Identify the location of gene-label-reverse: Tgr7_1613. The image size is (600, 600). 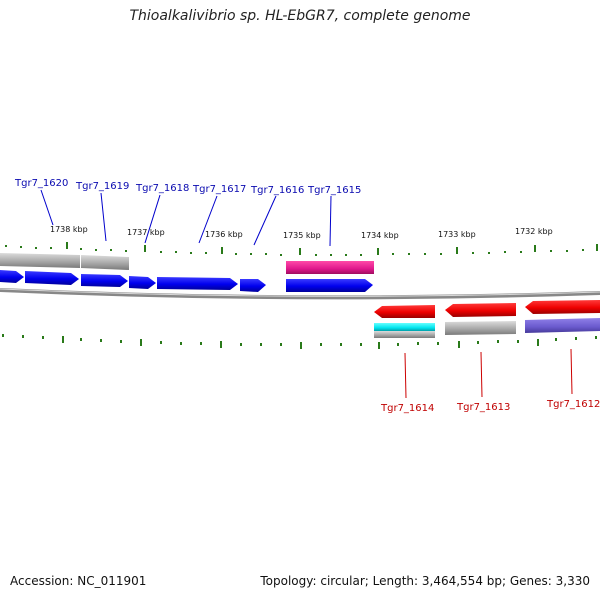
(483, 407).